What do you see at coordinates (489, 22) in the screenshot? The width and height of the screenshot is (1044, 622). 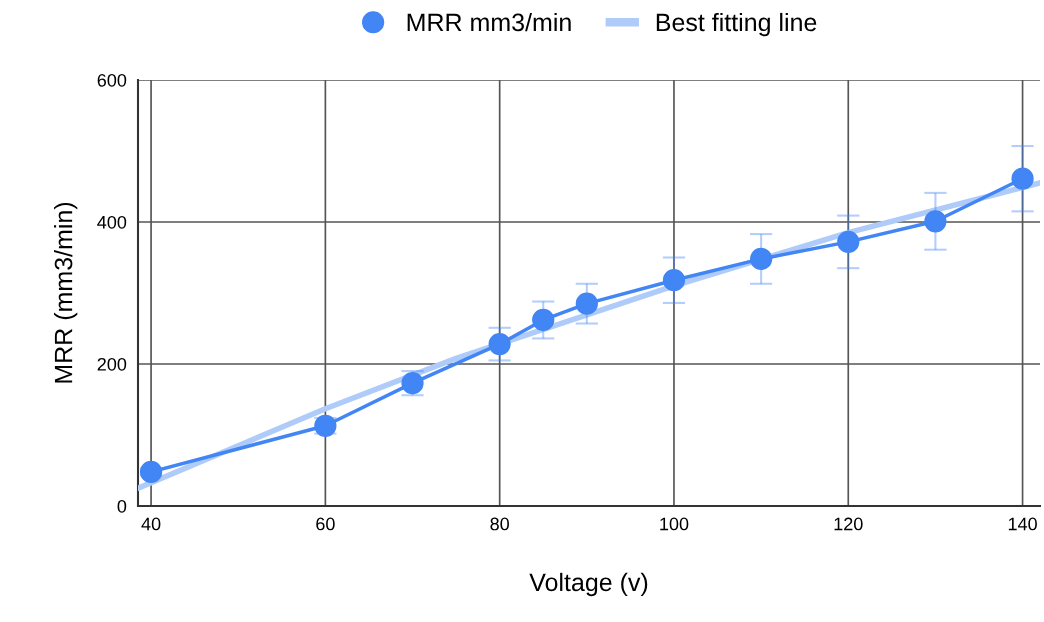 I see `legend-label: MRR mm3/min` at bounding box center [489, 22].